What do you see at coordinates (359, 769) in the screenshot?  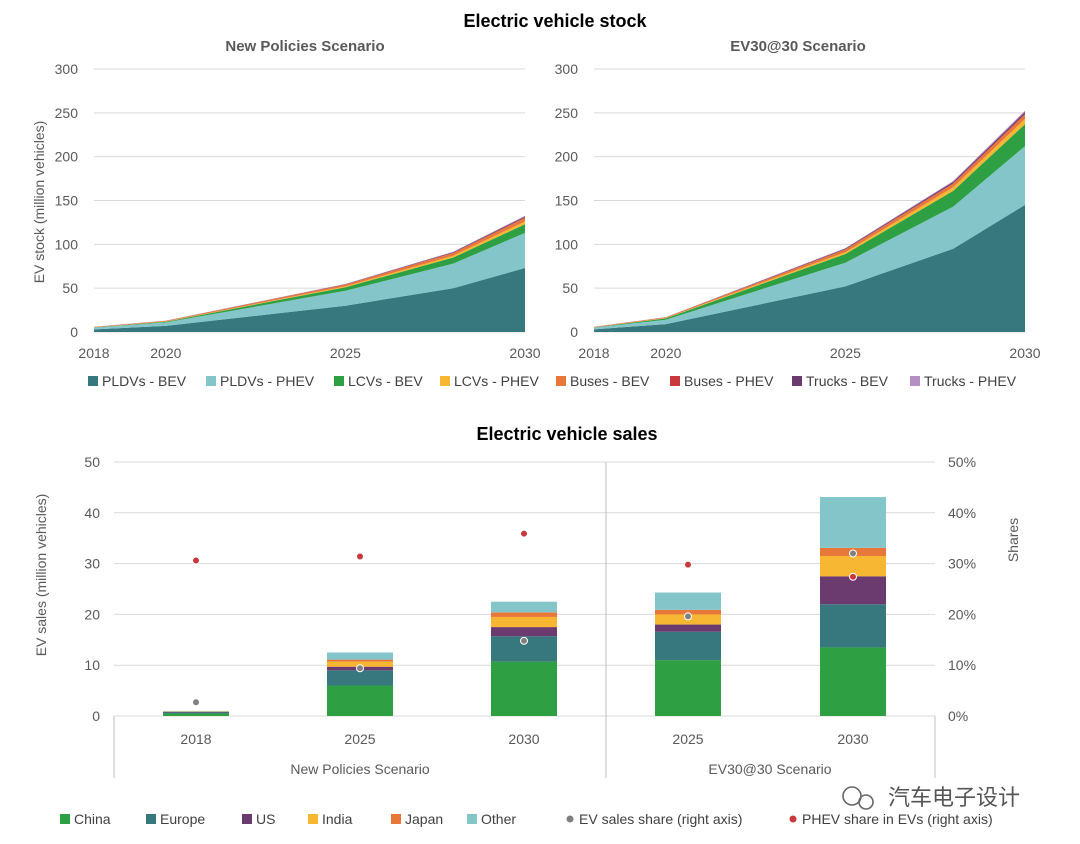 I see `sales-group-label: New Policies Scenario` at bounding box center [359, 769].